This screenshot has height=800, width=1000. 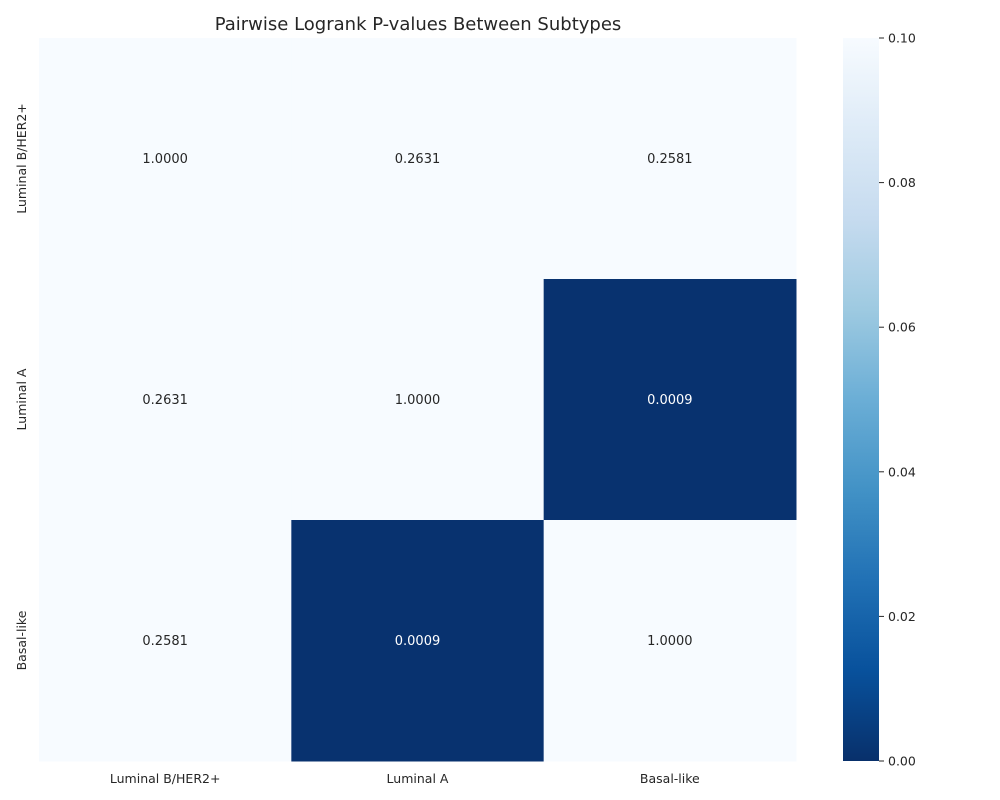 I want to click on colorbar-tick-label: 0.10, so click(x=902, y=38).